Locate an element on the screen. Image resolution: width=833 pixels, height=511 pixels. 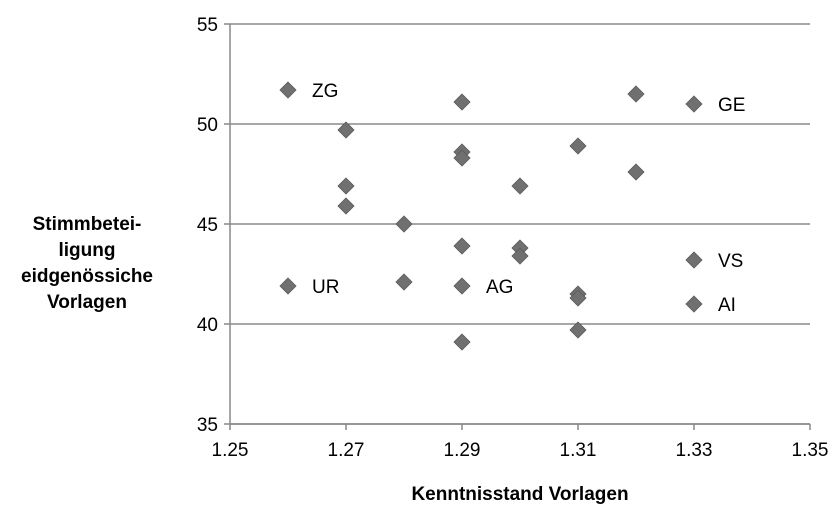
y-tick-label: 40 is located at coordinates (207, 325).